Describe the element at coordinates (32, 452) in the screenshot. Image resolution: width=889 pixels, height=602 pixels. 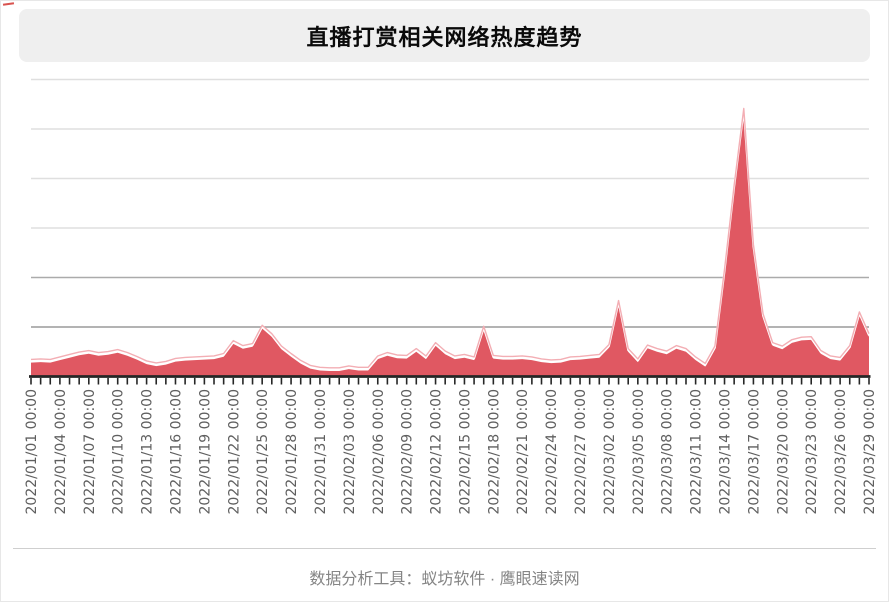
I see `x-axis-label: 2022/01/01 00:00` at that location.